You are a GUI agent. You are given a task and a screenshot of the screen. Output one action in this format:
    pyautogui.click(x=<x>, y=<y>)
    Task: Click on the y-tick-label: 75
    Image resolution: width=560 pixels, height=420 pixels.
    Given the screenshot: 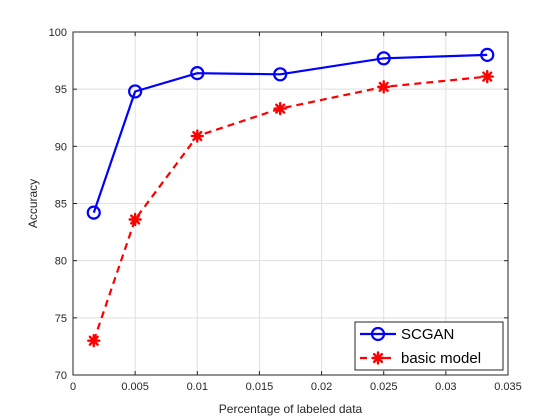 What is the action you would take?
    pyautogui.click(x=61, y=319)
    